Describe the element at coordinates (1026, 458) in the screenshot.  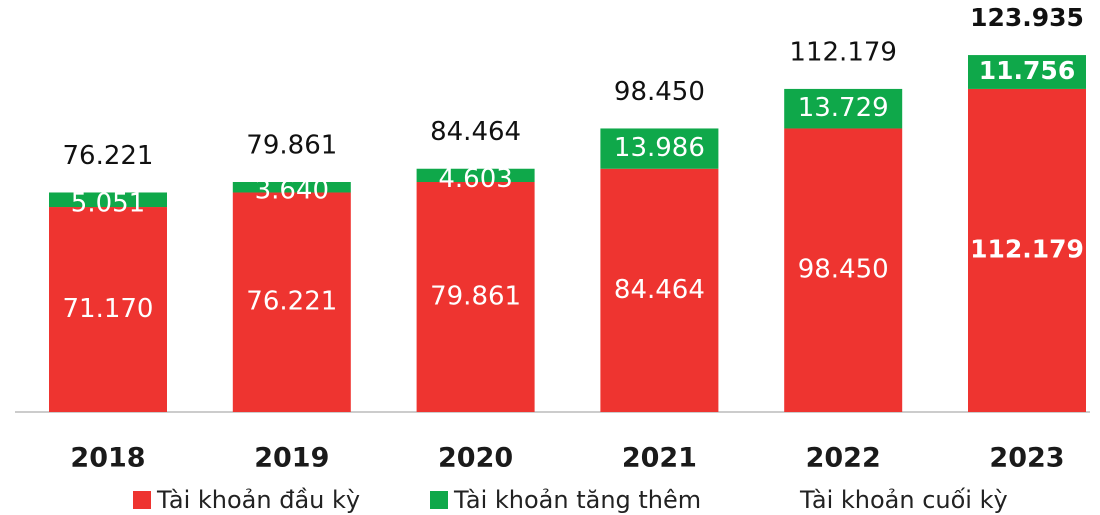
I see `x-tick-label: 2023` at that location.